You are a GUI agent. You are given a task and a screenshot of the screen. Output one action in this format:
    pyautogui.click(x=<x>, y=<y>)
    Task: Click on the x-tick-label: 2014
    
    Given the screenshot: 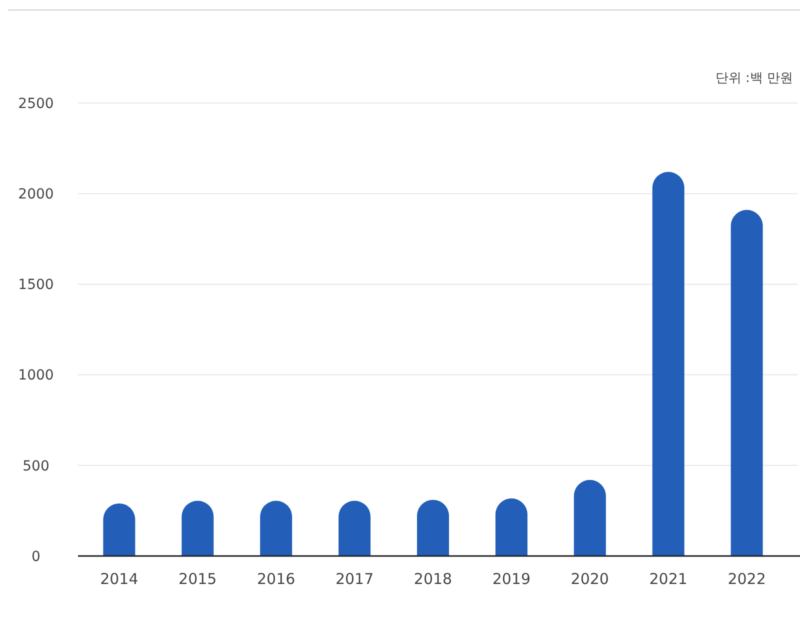 What is the action you would take?
    pyautogui.click(x=119, y=579)
    